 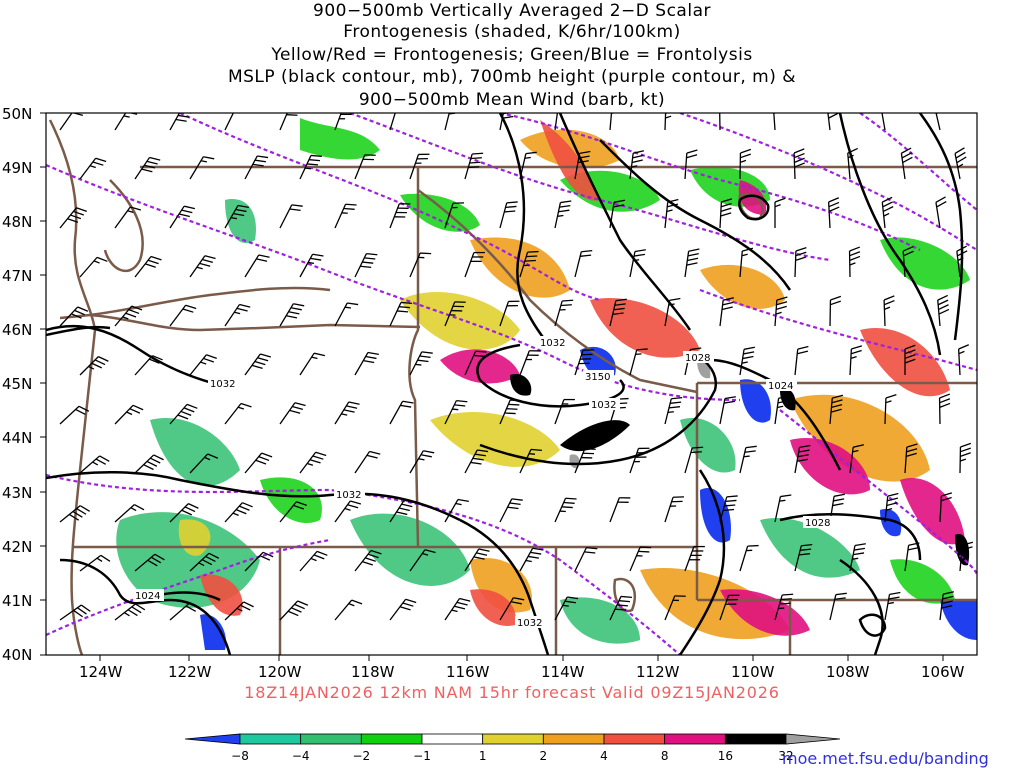 I want to click on lon-label: 122W, so click(x=190, y=672).